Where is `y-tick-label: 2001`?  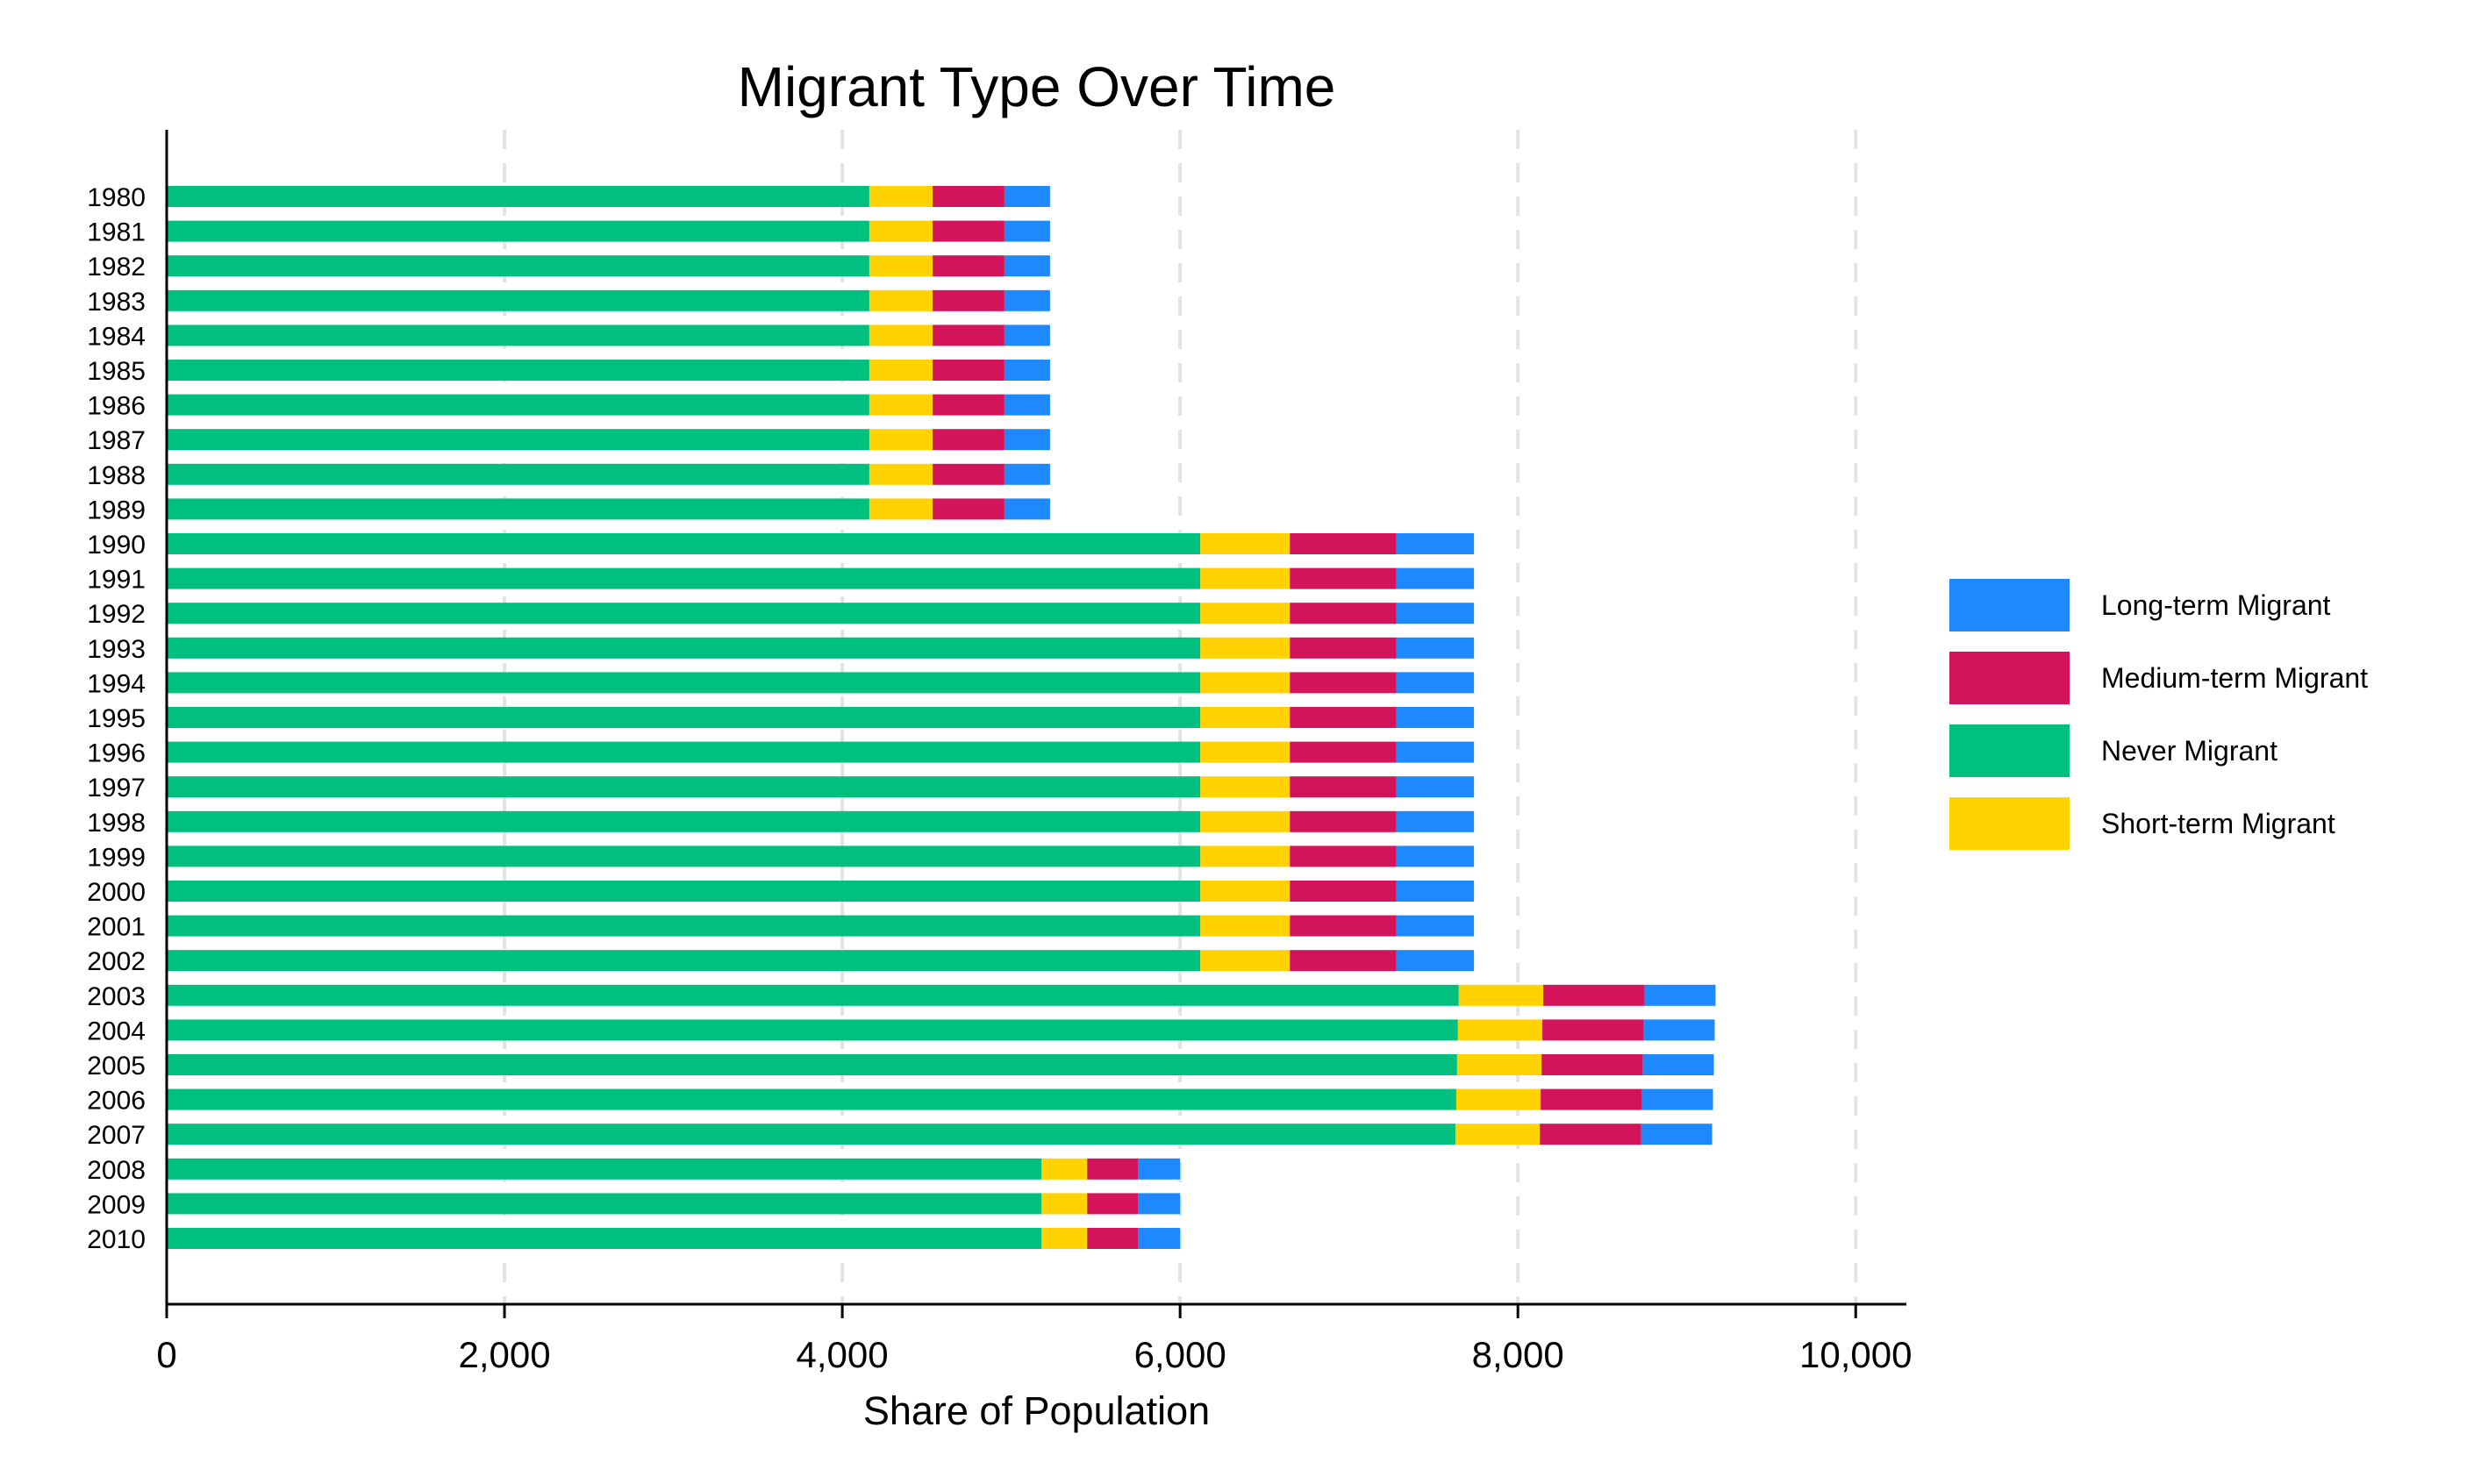
y-tick-label: 2001 is located at coordinates (116, 927).